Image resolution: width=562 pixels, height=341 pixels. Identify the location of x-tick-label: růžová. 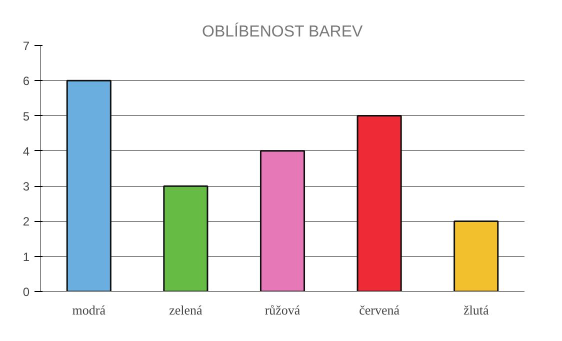
(282, 310).